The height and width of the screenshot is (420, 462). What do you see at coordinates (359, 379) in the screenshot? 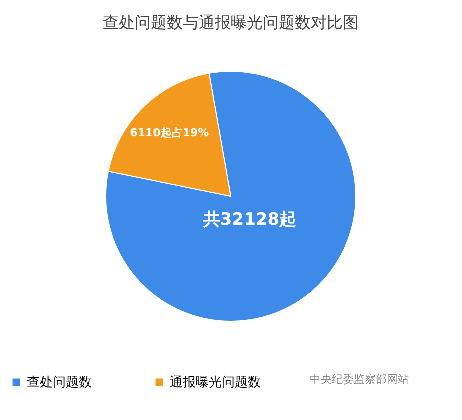
I see `text: 中央纪委监察部网站` at bounding box center [359, 379].